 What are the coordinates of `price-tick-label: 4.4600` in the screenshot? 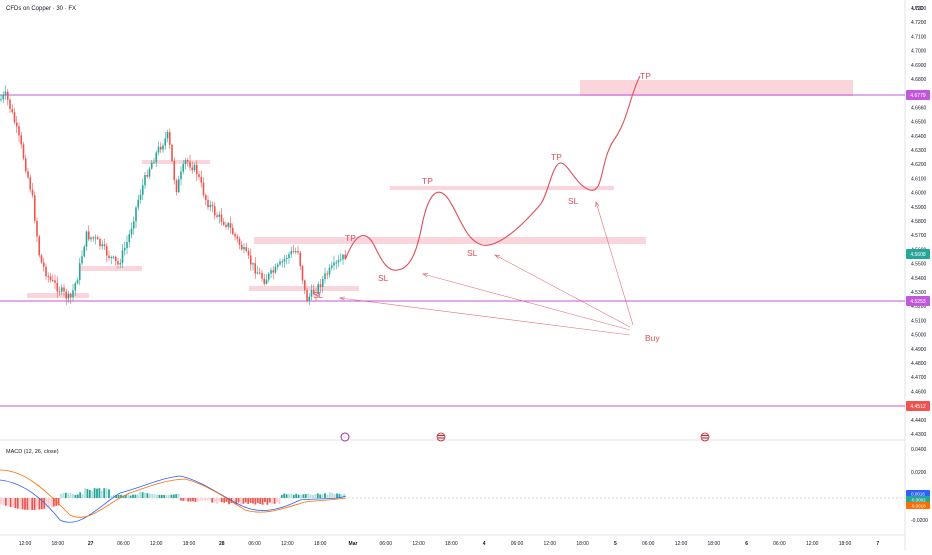 It's located at (919, 392).